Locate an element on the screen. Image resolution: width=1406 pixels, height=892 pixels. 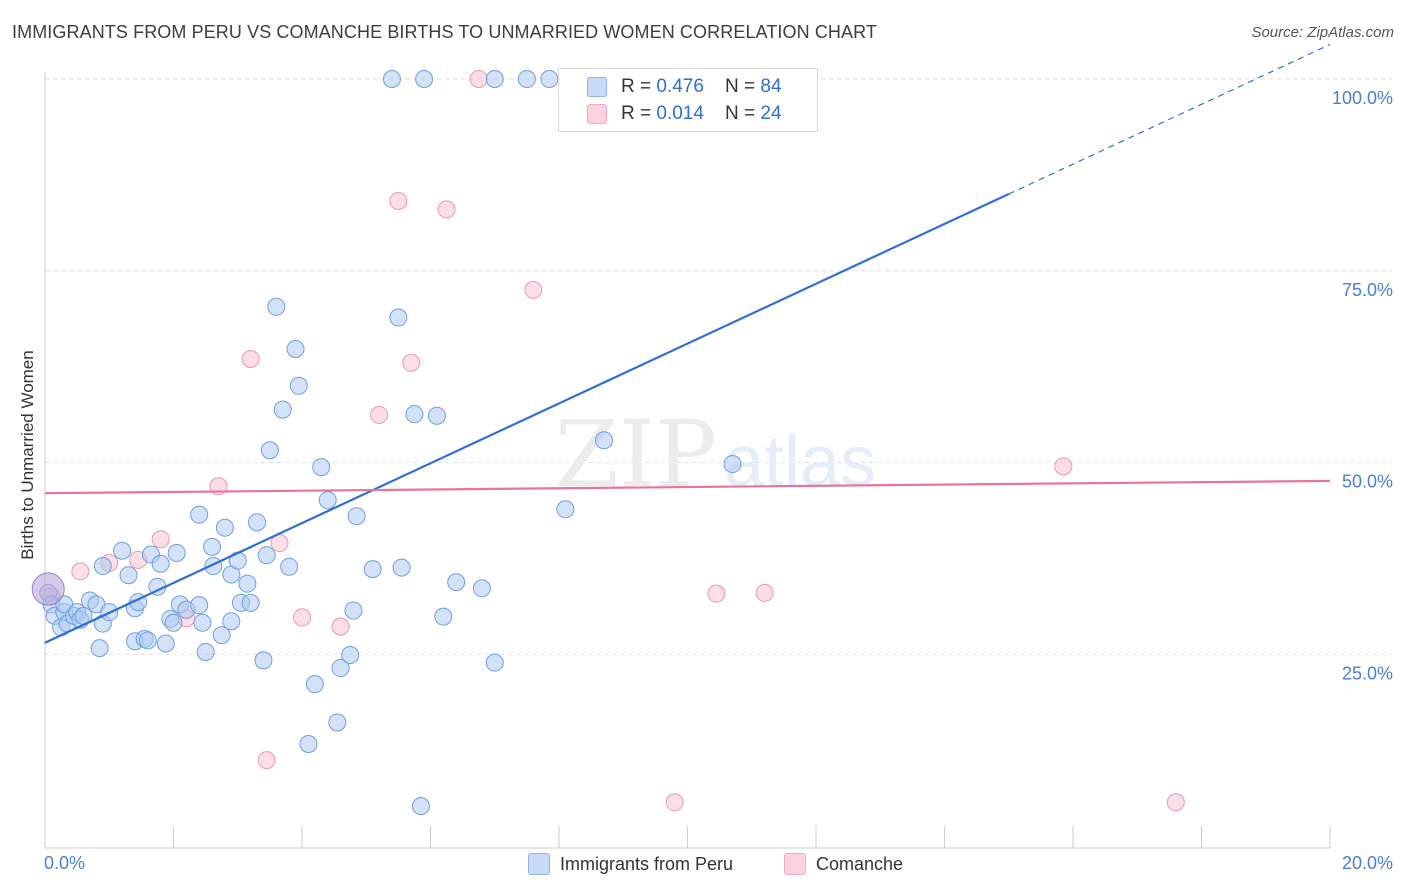
y-tick-label: 75.0% is located at coordinates (1367, 290).